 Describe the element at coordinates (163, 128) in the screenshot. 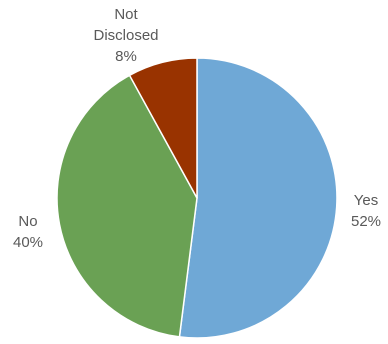

I see `pie-slice-not-disclosed` at that location.